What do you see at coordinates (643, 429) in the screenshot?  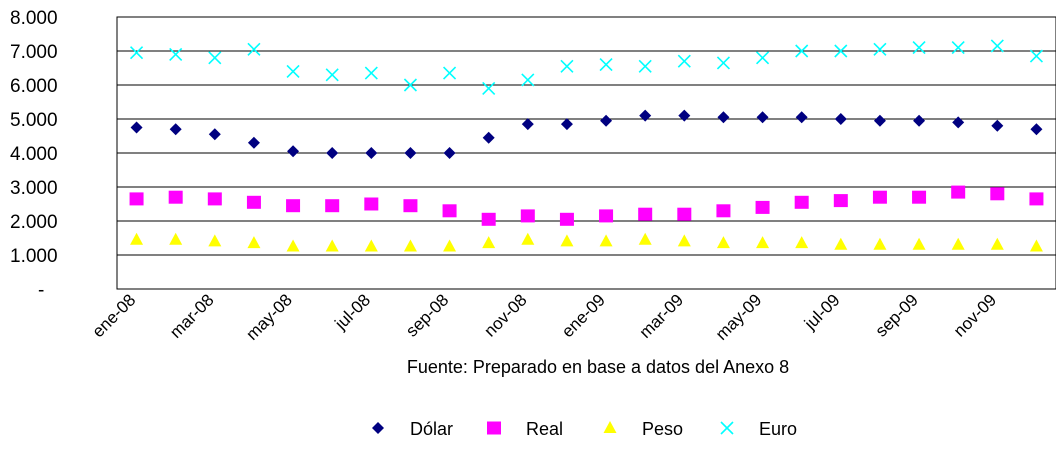 I see `legend-item: Peso` at bounding box center [643, 429].